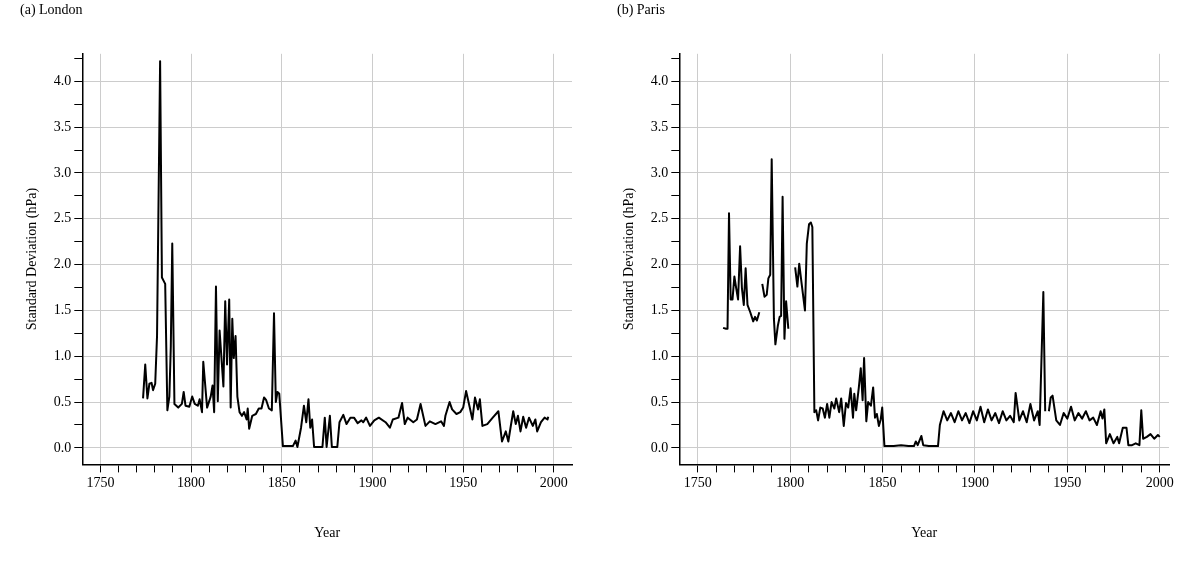 The width and height of the screenshot is (1194, 586). I want to click on chart-title: (a) London, so click(51, 10).